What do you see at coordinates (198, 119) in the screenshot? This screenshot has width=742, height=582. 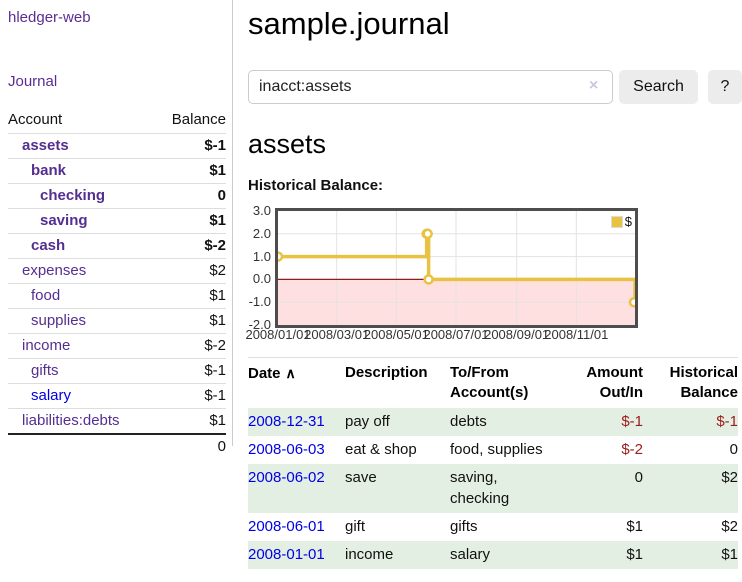 I see `balance-column-header: Balance` at bounding box center [198, 119].